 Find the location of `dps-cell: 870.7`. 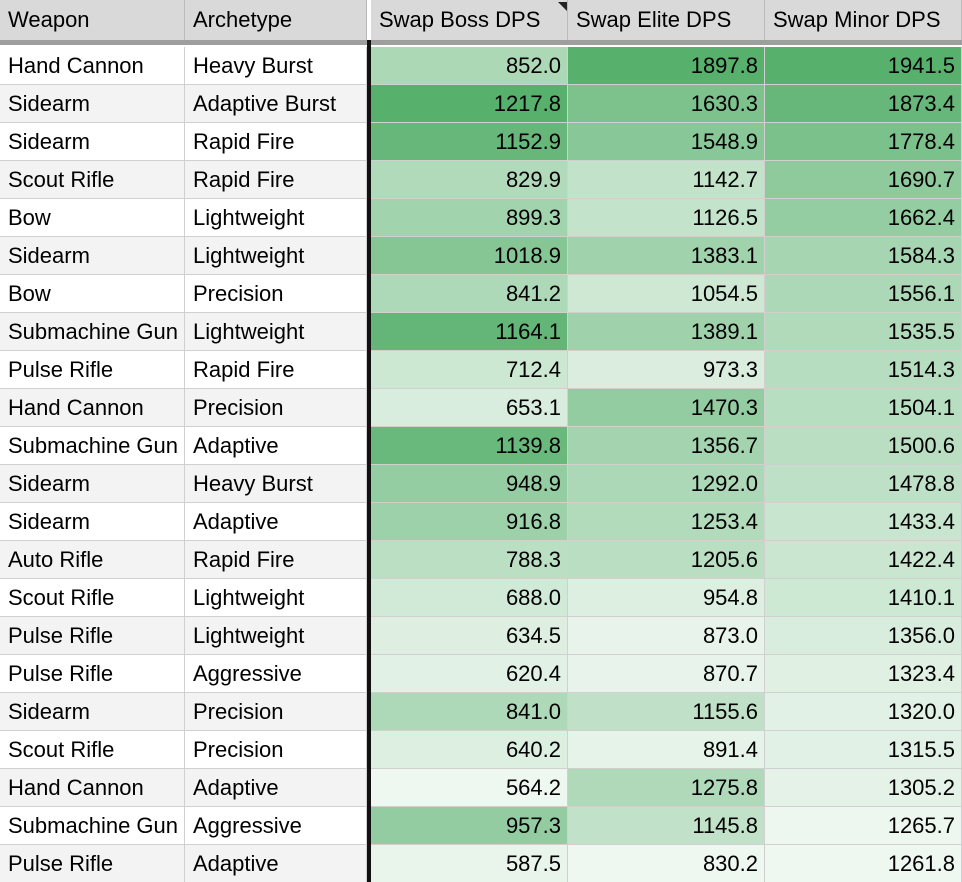

dps-cell: 870.7 is located at coordinates (666, 674).